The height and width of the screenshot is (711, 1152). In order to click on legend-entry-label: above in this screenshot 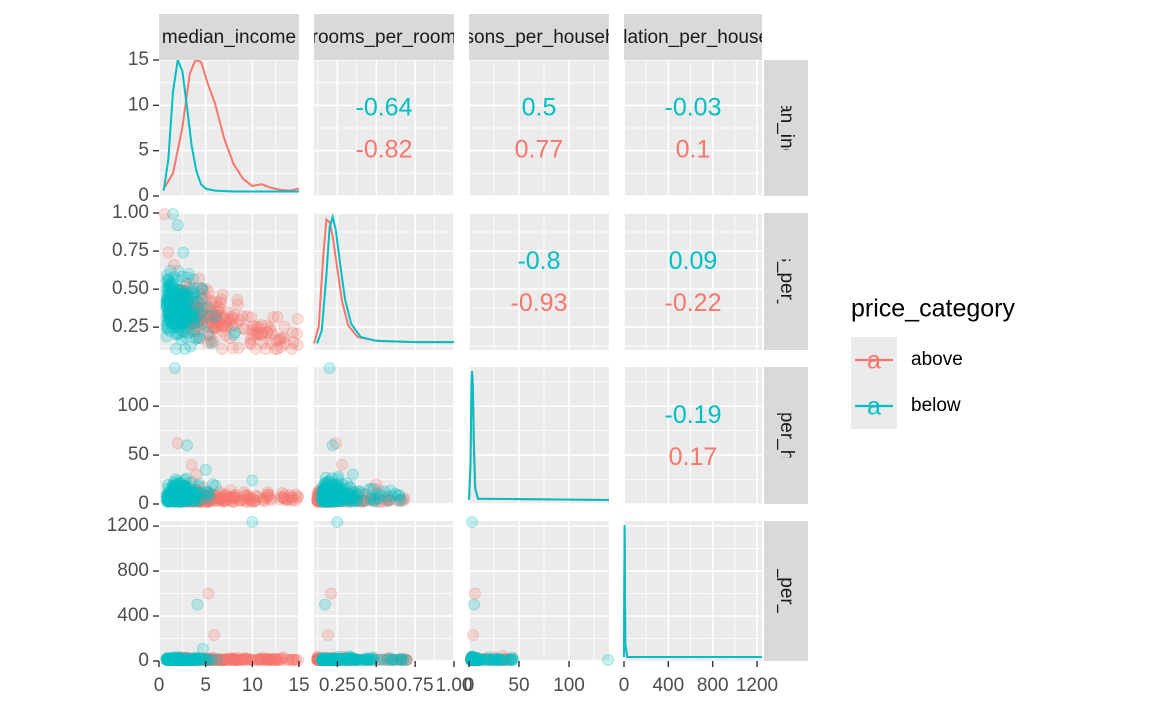, I will do `click(937, 359)`.